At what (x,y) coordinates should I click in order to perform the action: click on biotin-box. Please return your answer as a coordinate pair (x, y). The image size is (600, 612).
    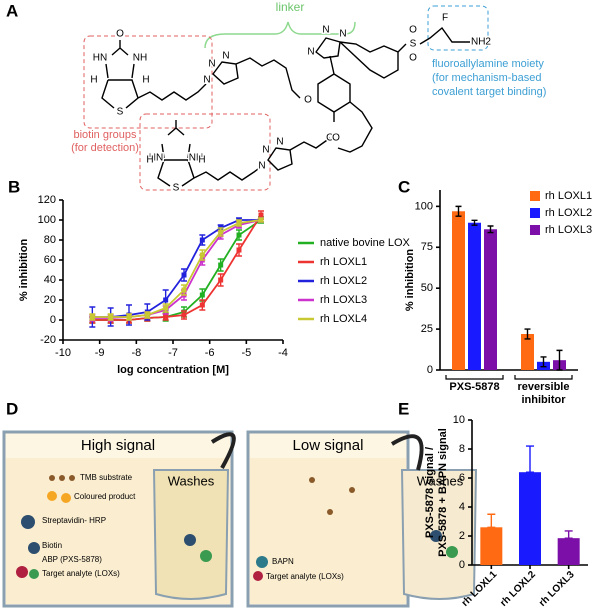
    Looking at the image, I should click on (148, 82).